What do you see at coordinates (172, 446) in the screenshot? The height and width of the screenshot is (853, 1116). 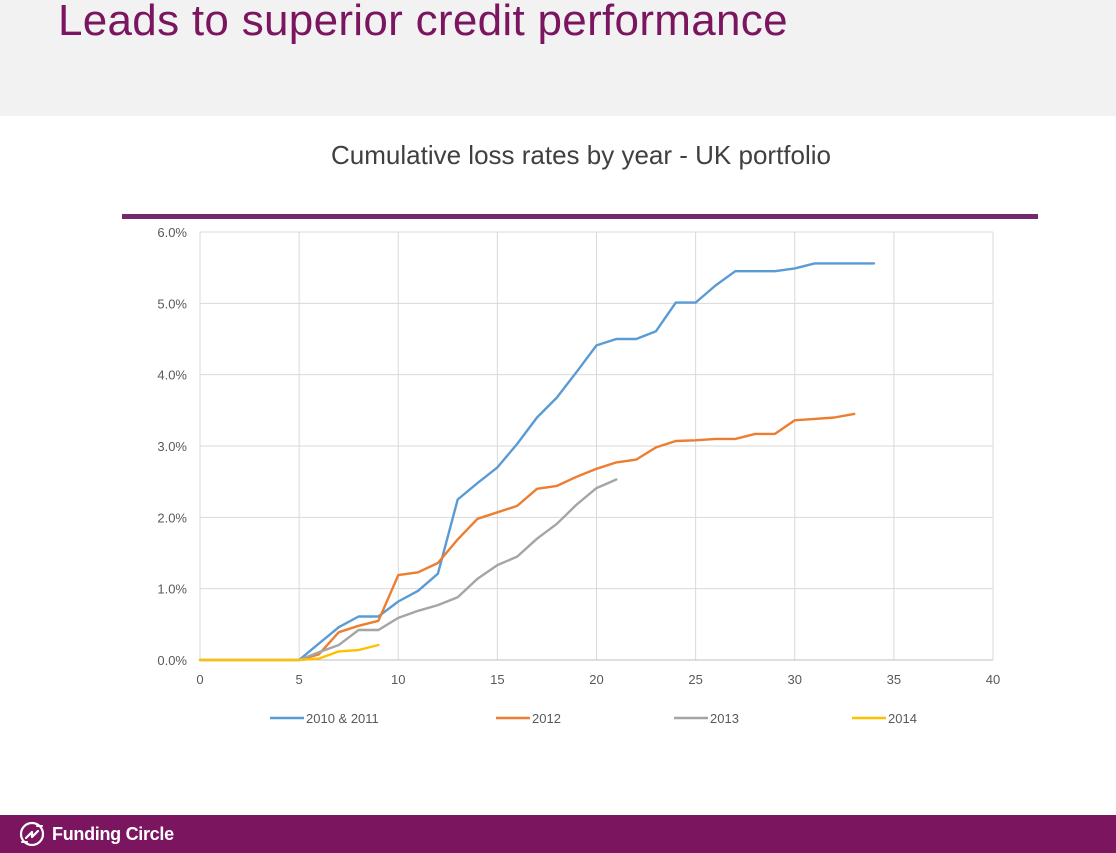 I see `y-tick-label: 3.0%` at bounding box center [172, 446].